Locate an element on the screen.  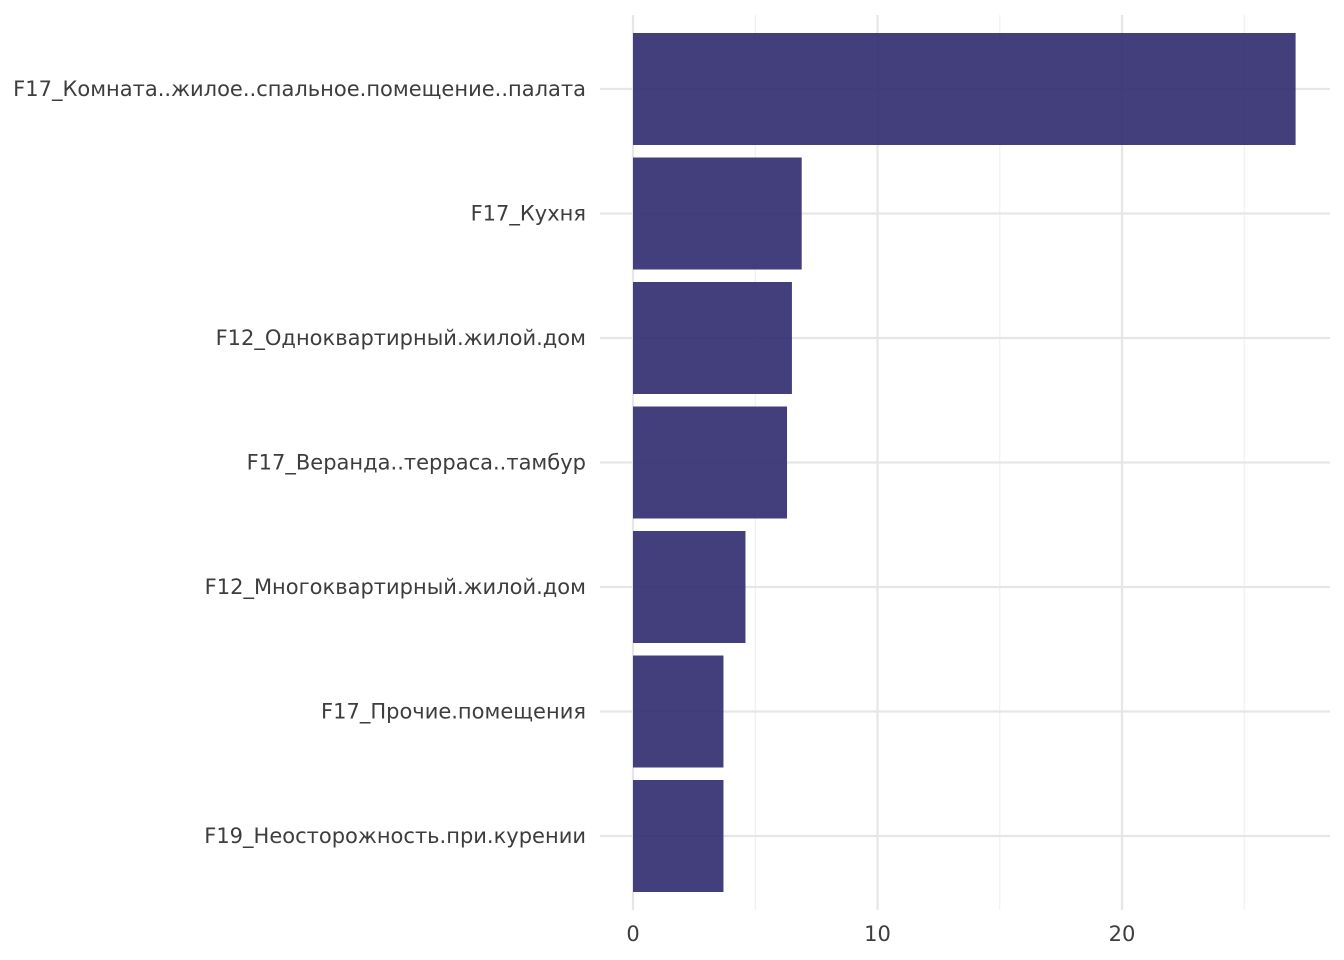
category-label: F12_Одноквартирный.жилой.дом is located at coordinates (401, 338).